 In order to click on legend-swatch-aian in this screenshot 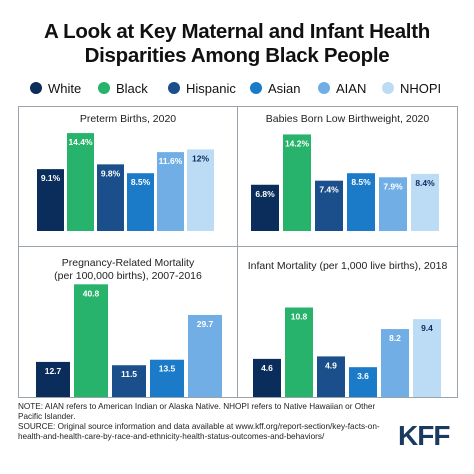, I will do `click(324, 88)`.